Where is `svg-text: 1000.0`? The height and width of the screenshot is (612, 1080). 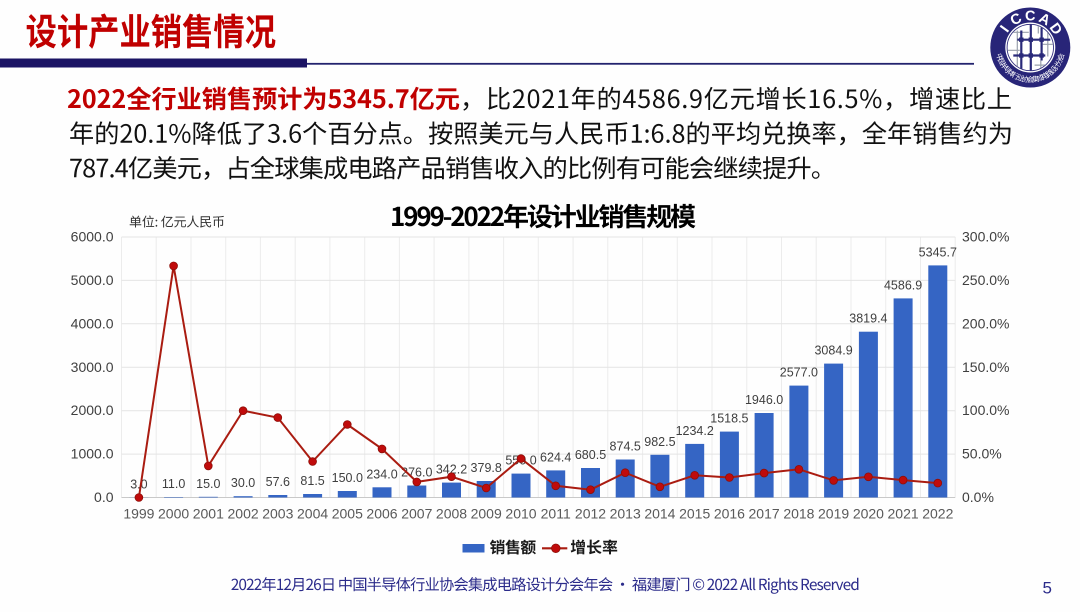
svg-text: 1000.0 is located at coordinates (92, 454).